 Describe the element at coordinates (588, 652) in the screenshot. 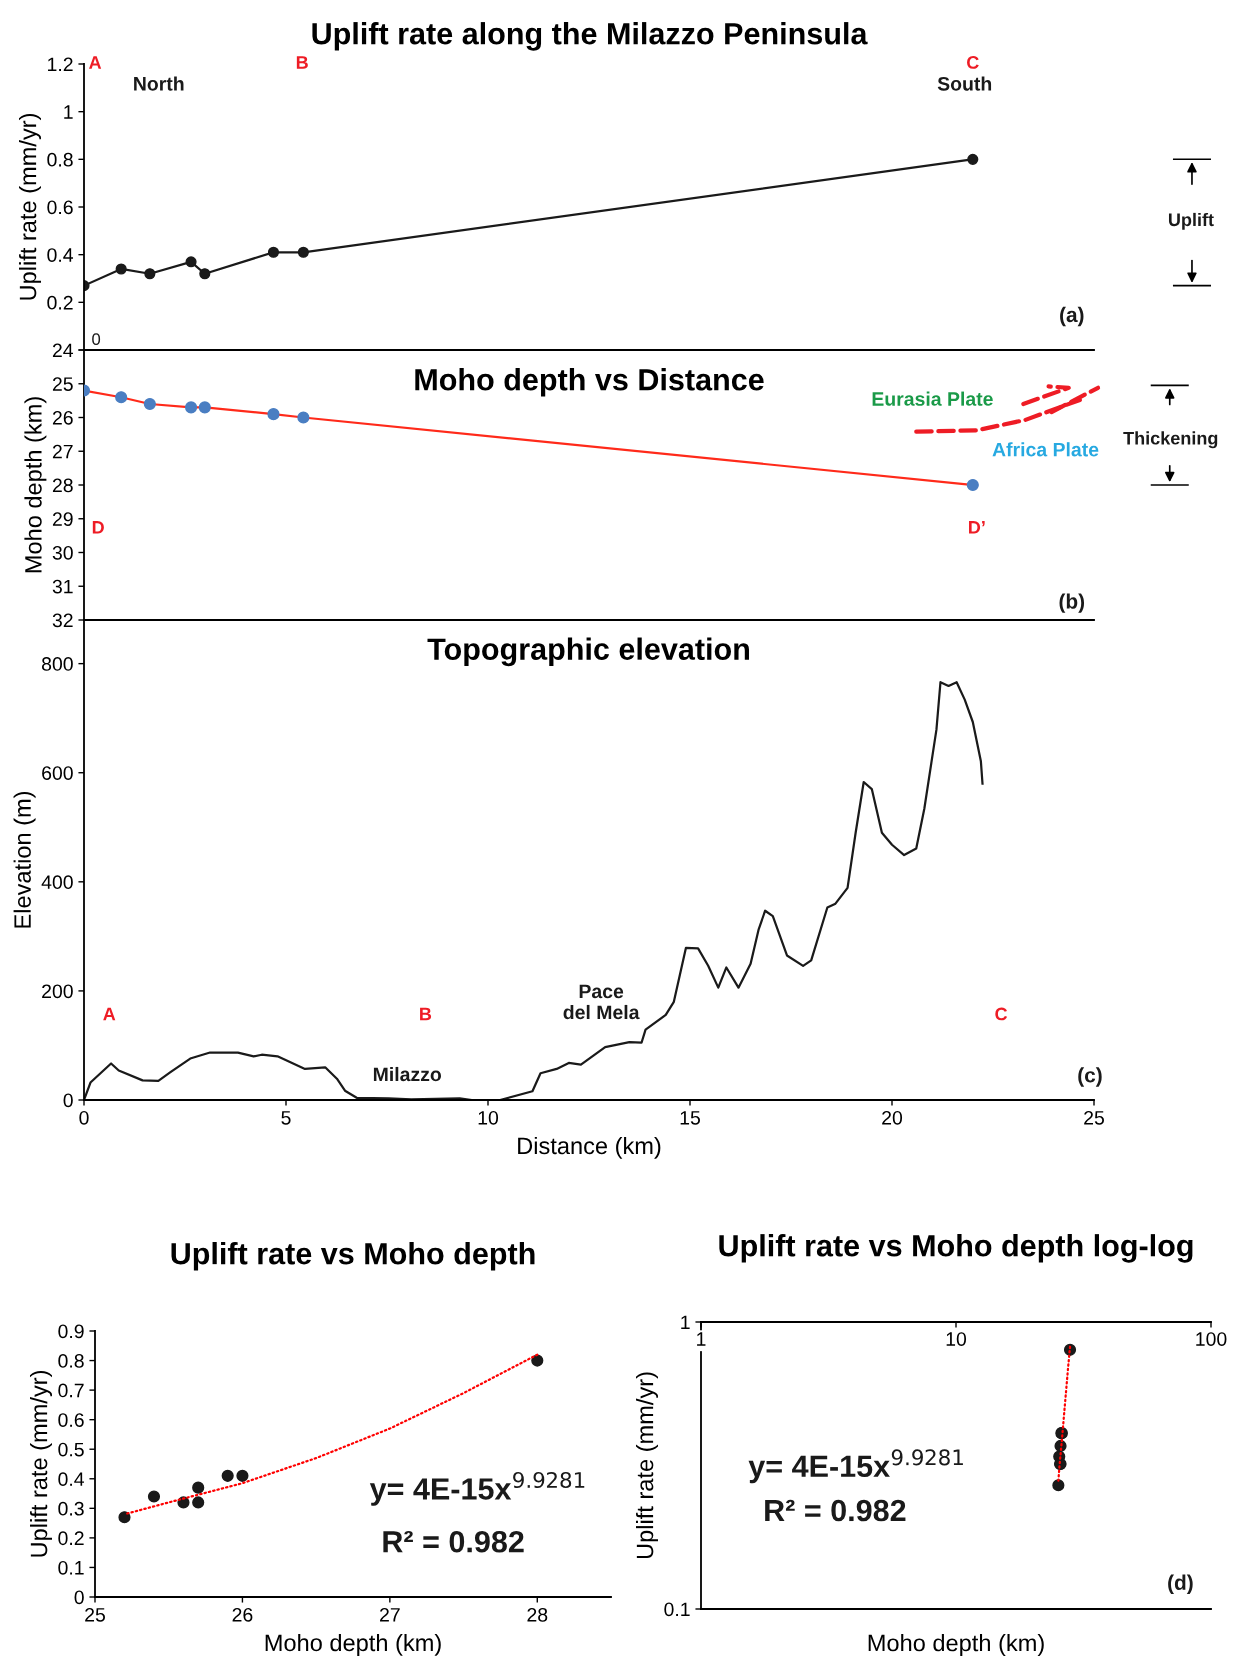

I see `text: Topographic elevation` at that location.